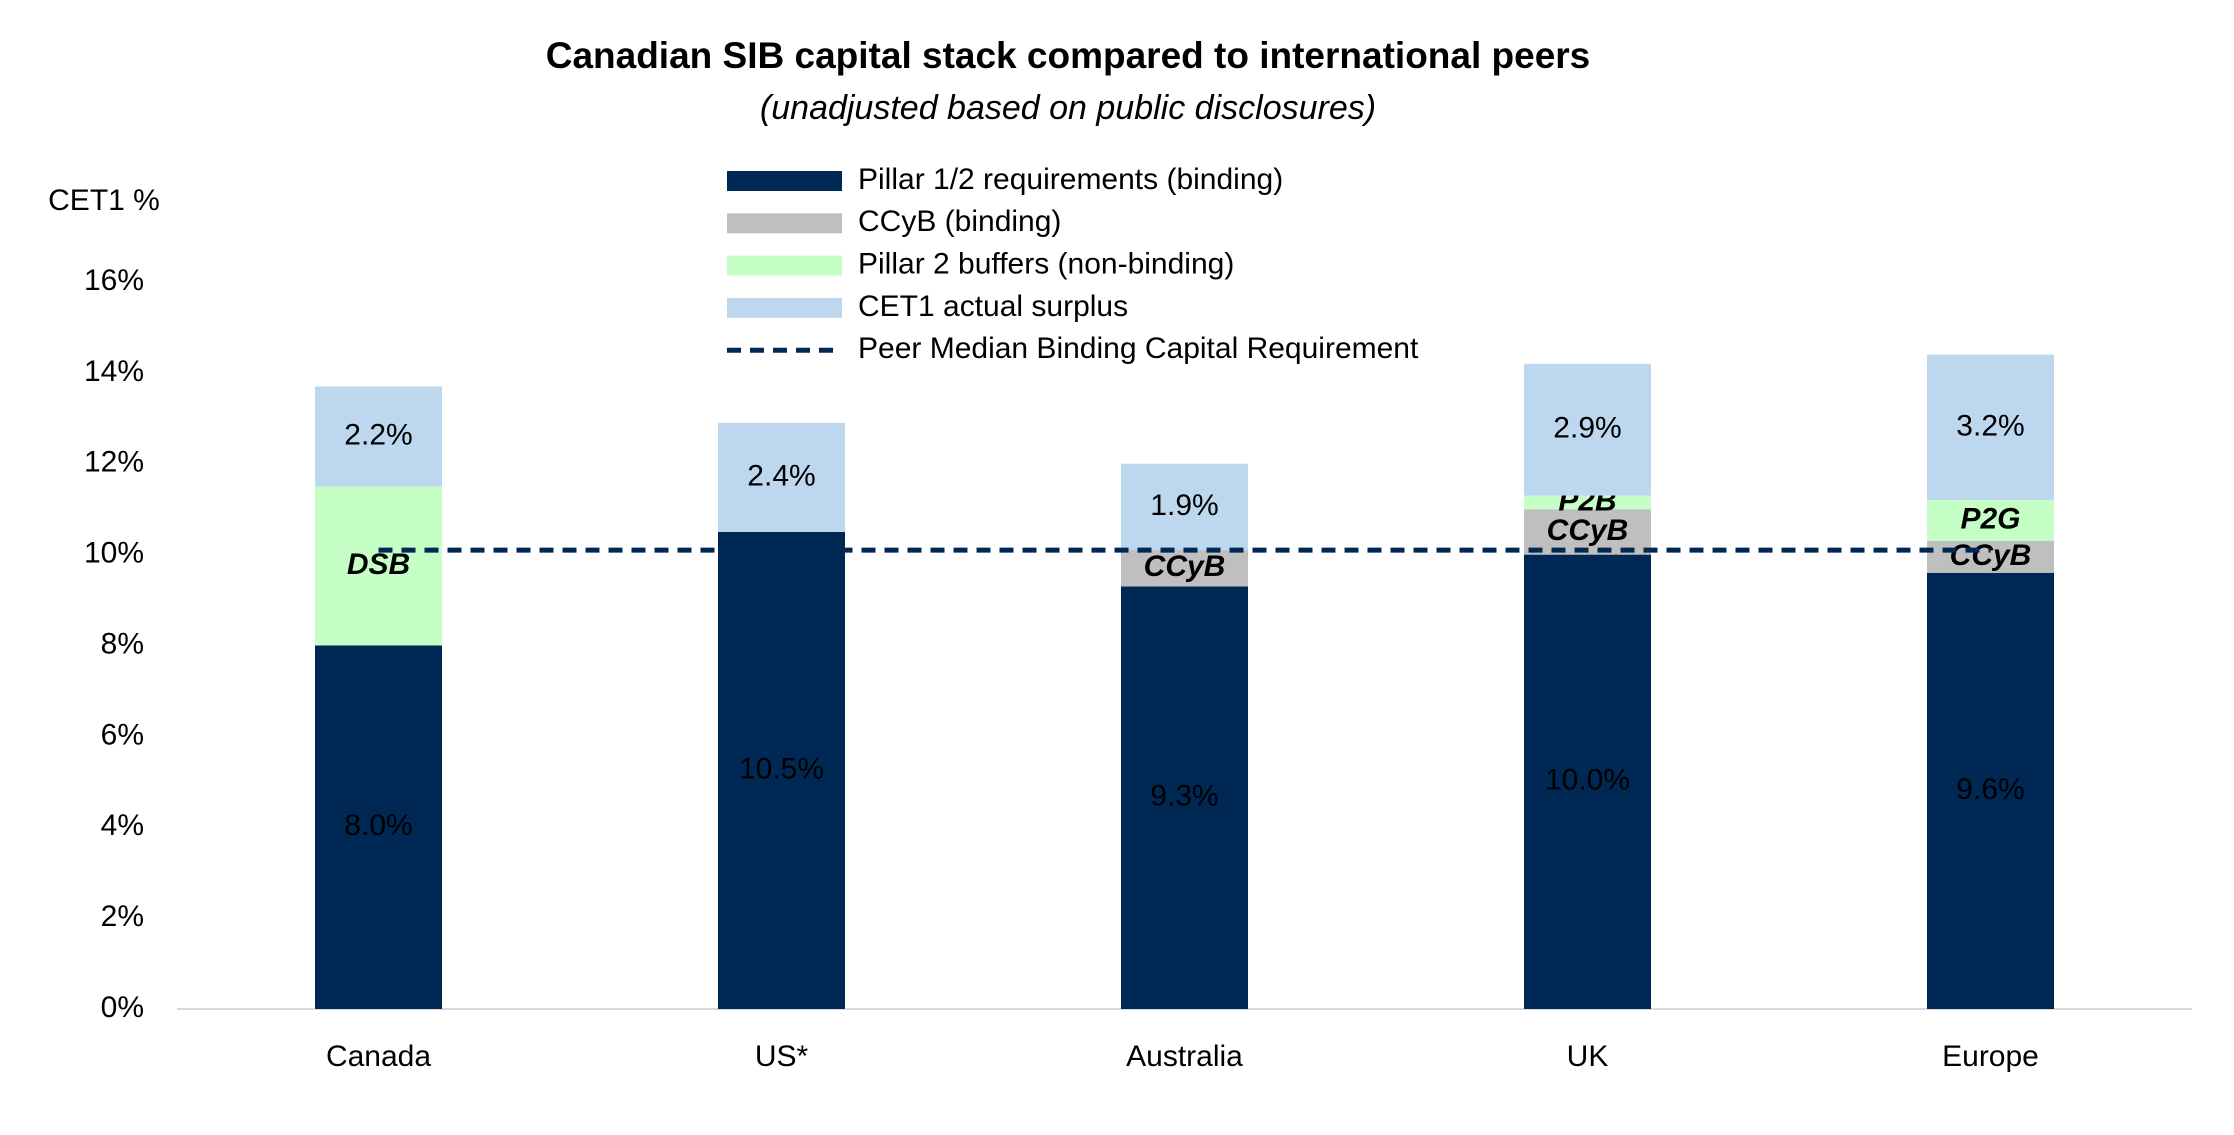 The width and height of the screenshot is (2234, 1135). I want to click on legend-label: Pillar 2 buffers (non-binding), so click(1046, 264).